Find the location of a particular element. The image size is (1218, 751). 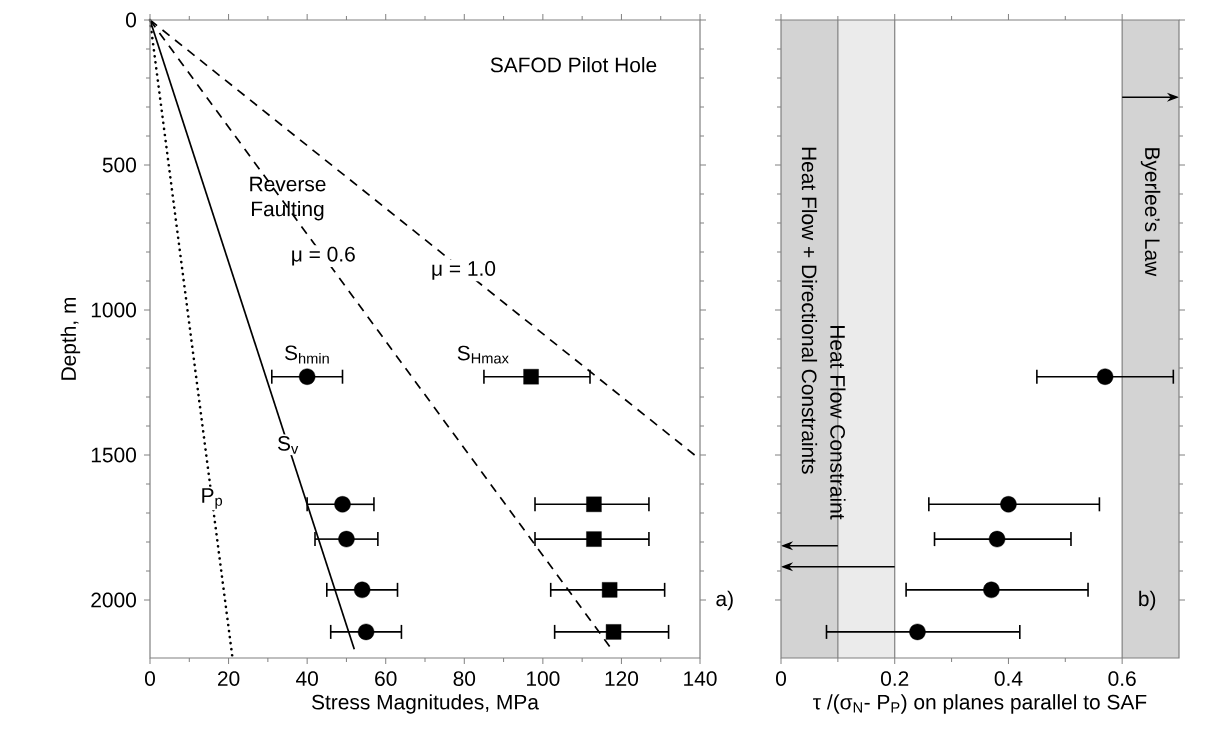

x-tick-label: 0.2 is located at coordinates (894, 678).